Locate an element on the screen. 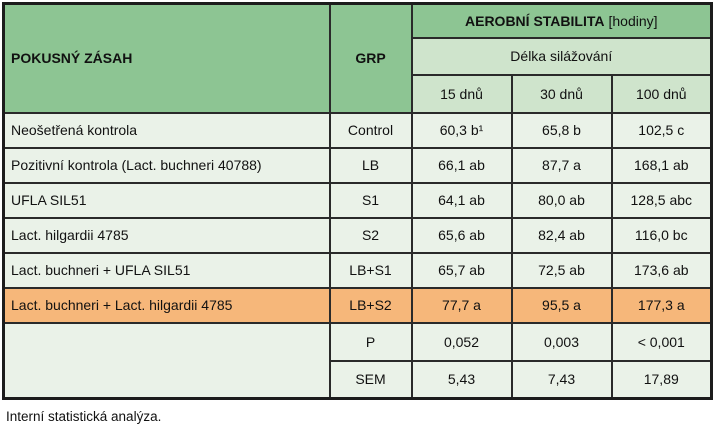 This screenshot has height=431, width=713. value-cell: 17,89 is located at coordinates (661, 379).